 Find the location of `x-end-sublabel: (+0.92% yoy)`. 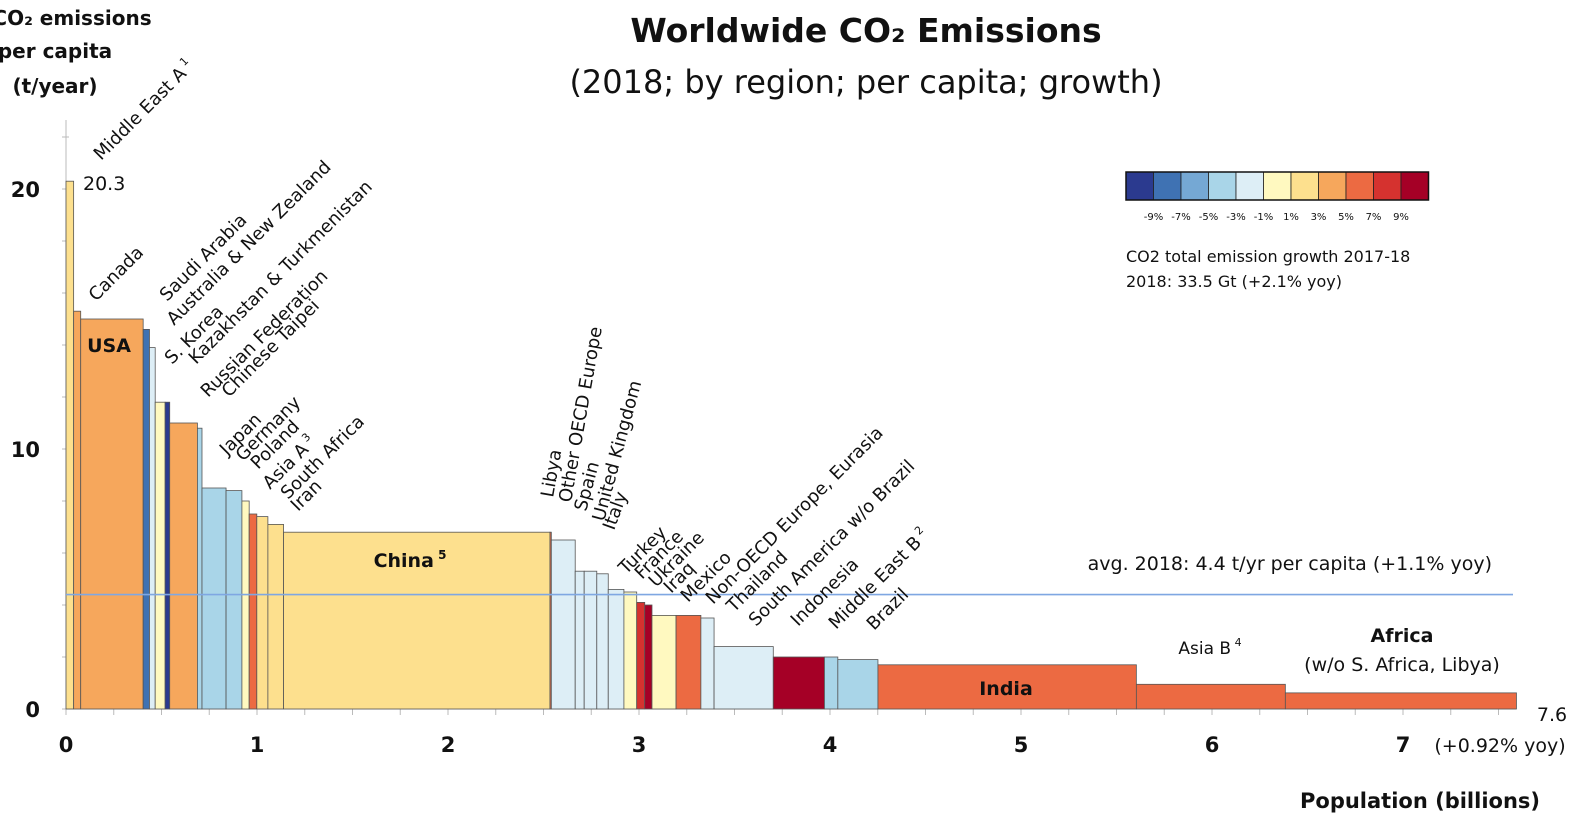

x-end-sublabel: (+0.92% yoy) is located at coordinates (1499, 746).